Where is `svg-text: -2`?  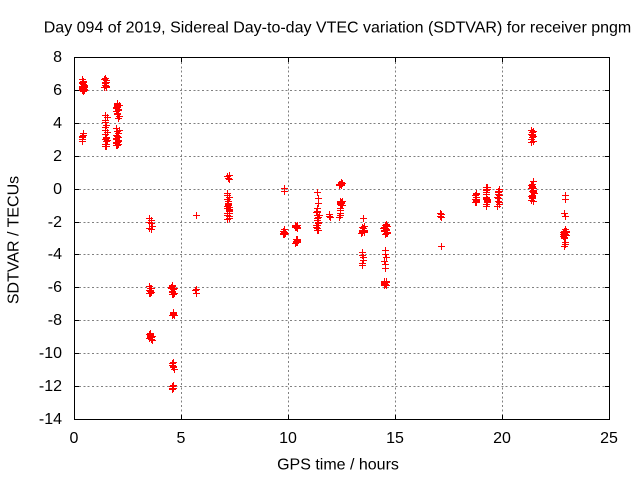
svg-text: -2 is located at coordinates (55, 222).